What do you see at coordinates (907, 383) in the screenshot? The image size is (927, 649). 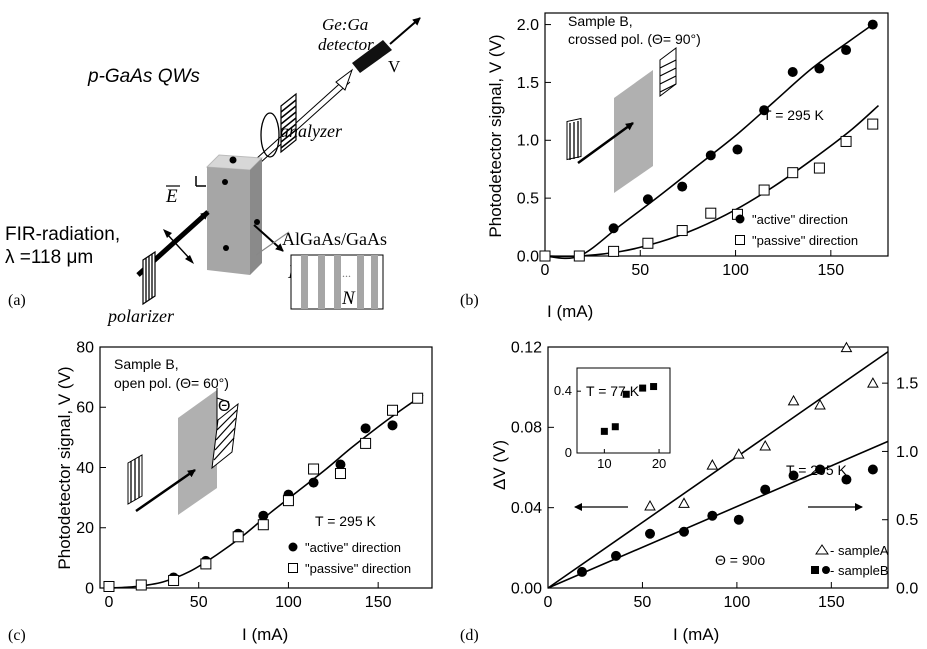 I see `y2-tick-label: 1.5` at bounding box center [907, 383].